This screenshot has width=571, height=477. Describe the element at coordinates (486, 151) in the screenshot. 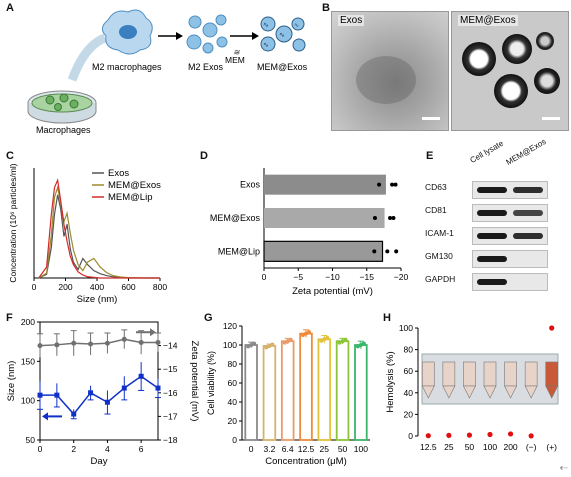

I see `wb-column-cell-lysate: Cell lysate` at that location.